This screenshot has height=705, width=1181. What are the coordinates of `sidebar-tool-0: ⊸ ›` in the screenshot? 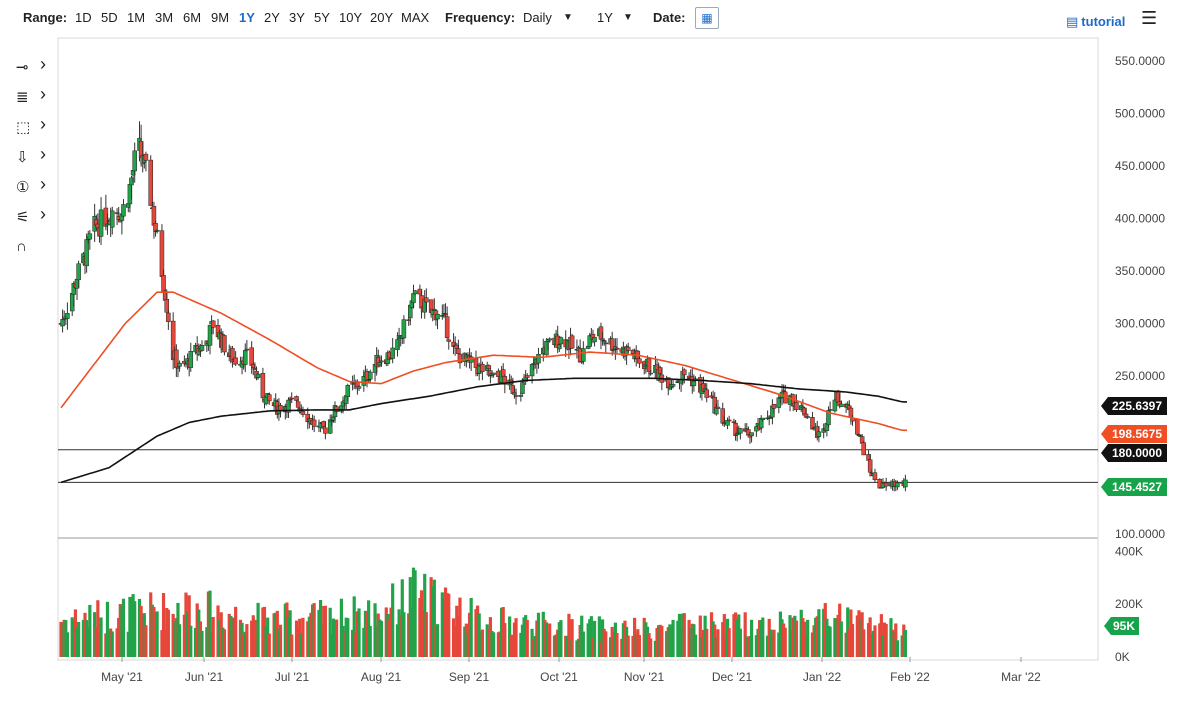 It's located at (34, 67).